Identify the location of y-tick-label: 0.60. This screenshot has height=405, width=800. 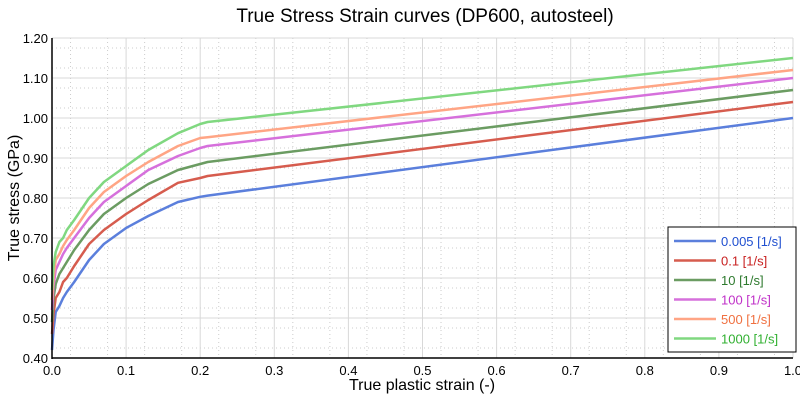
(35, 278).